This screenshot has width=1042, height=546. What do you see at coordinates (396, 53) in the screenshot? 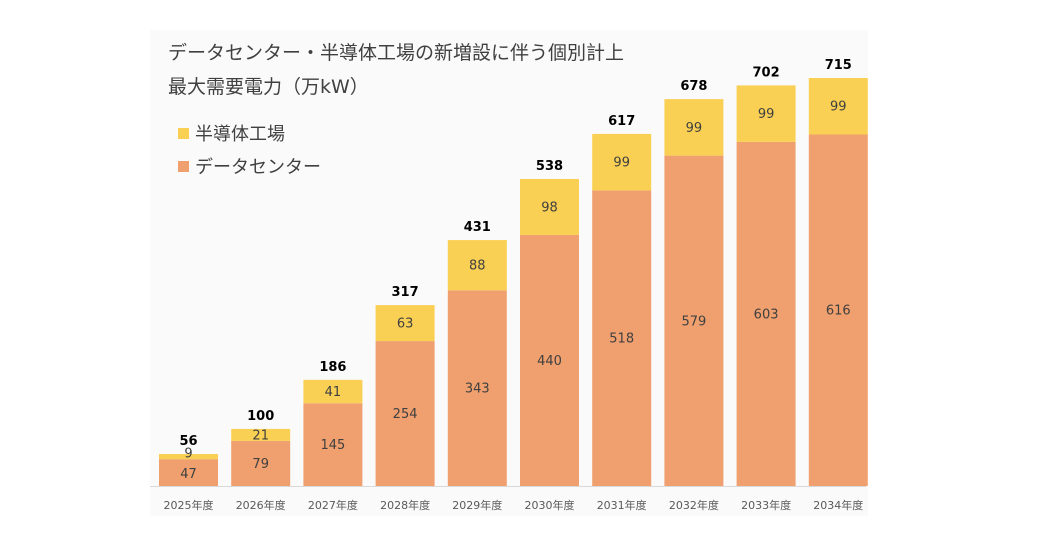
I see `chart-title: データセンター・半導体工場の新増設に伴う個別計上` at bounding box center [396, 53].